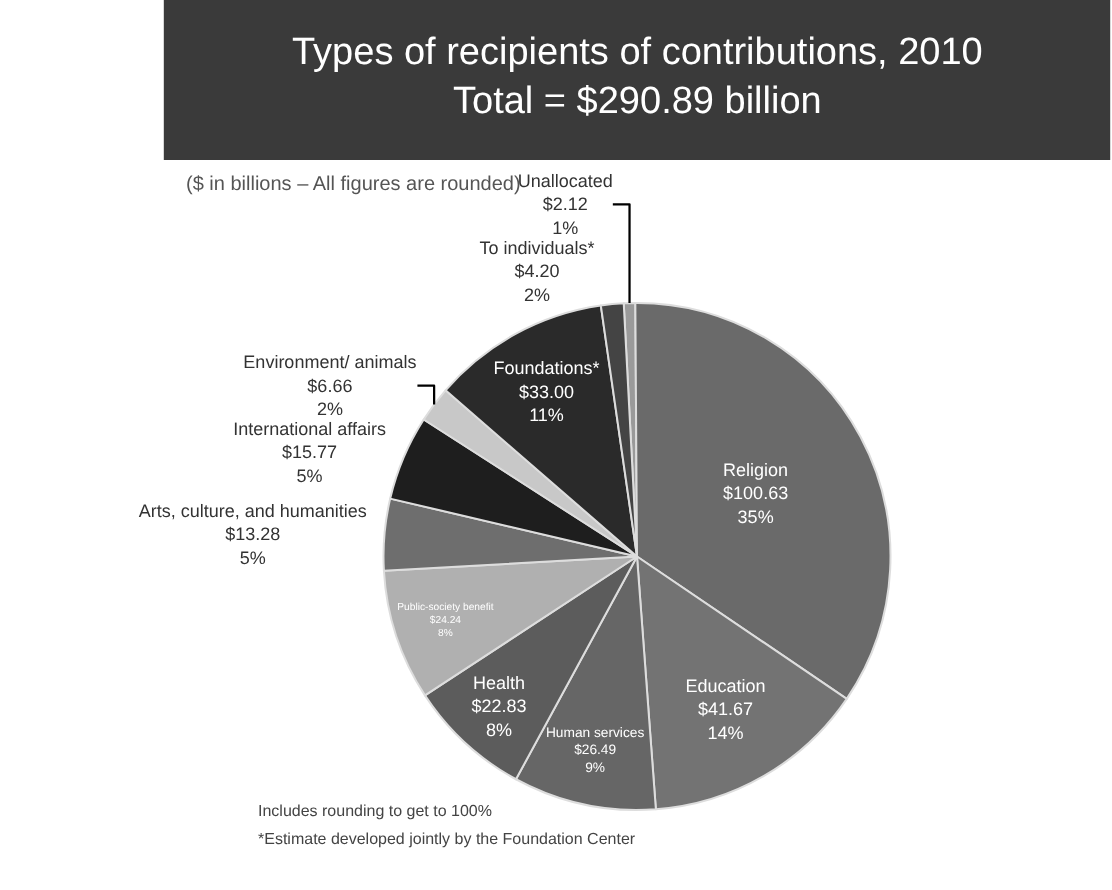 The width and height of the screenshot is (1112, 890). Describe the element at coordinates (375, 811) in the screenshot. I see `text: Includes rounding to get to 100%` at that location.